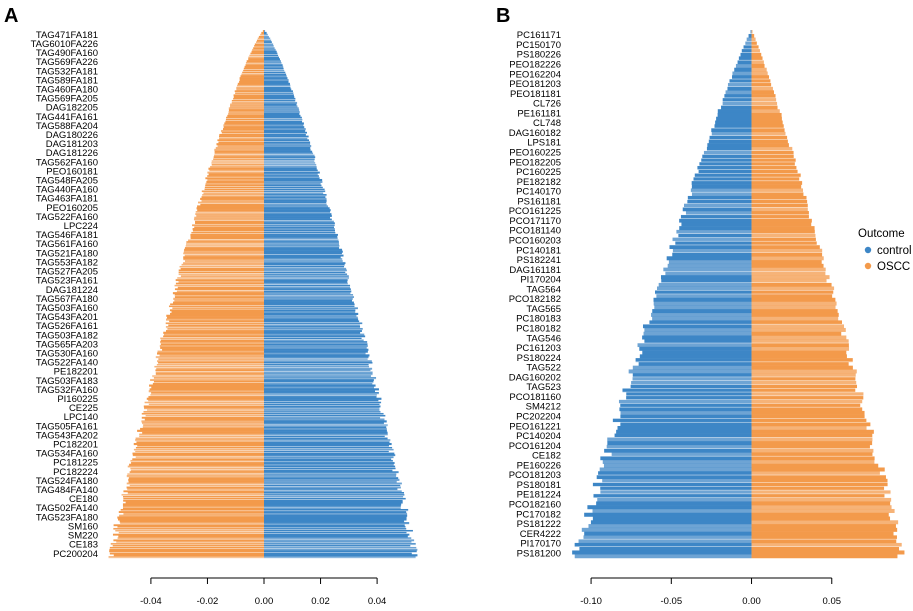  I want to click on y-tick-label: PC170182, so click(538, 514).